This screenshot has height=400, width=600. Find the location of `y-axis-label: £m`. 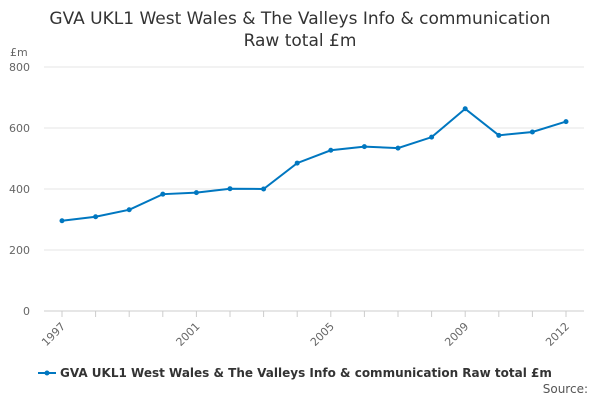

y-axis-label: £m is located at coordinates (19, 52).